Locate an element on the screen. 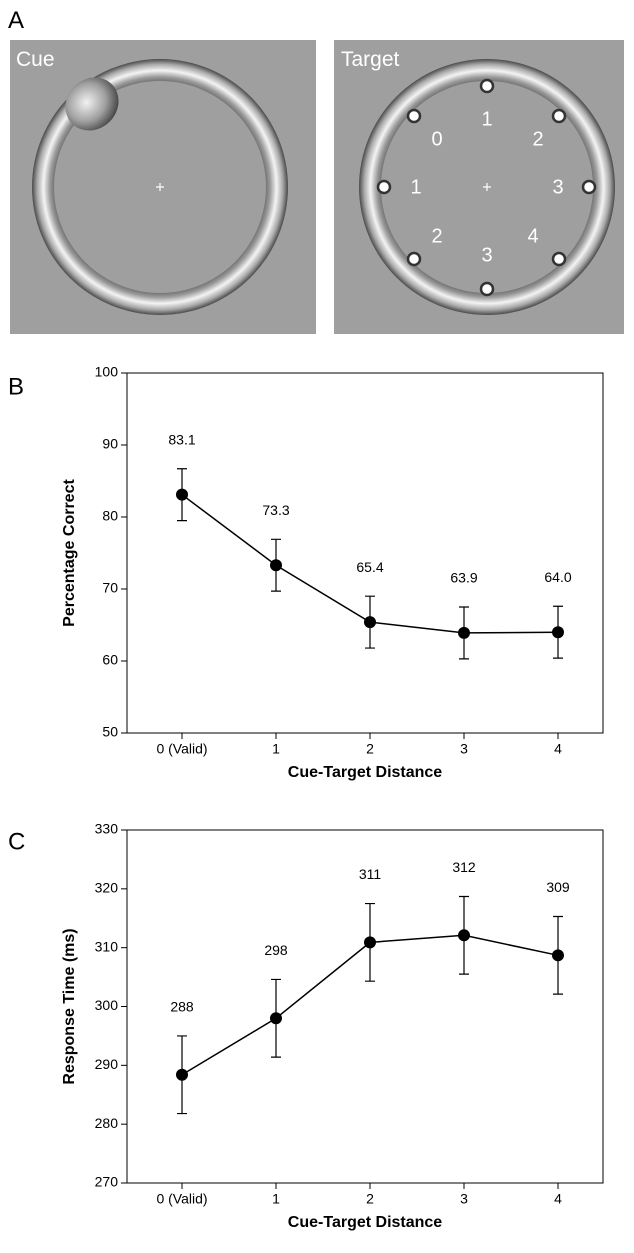  y-axis-label: Percentage Correct is located at coordinates (69, 553).